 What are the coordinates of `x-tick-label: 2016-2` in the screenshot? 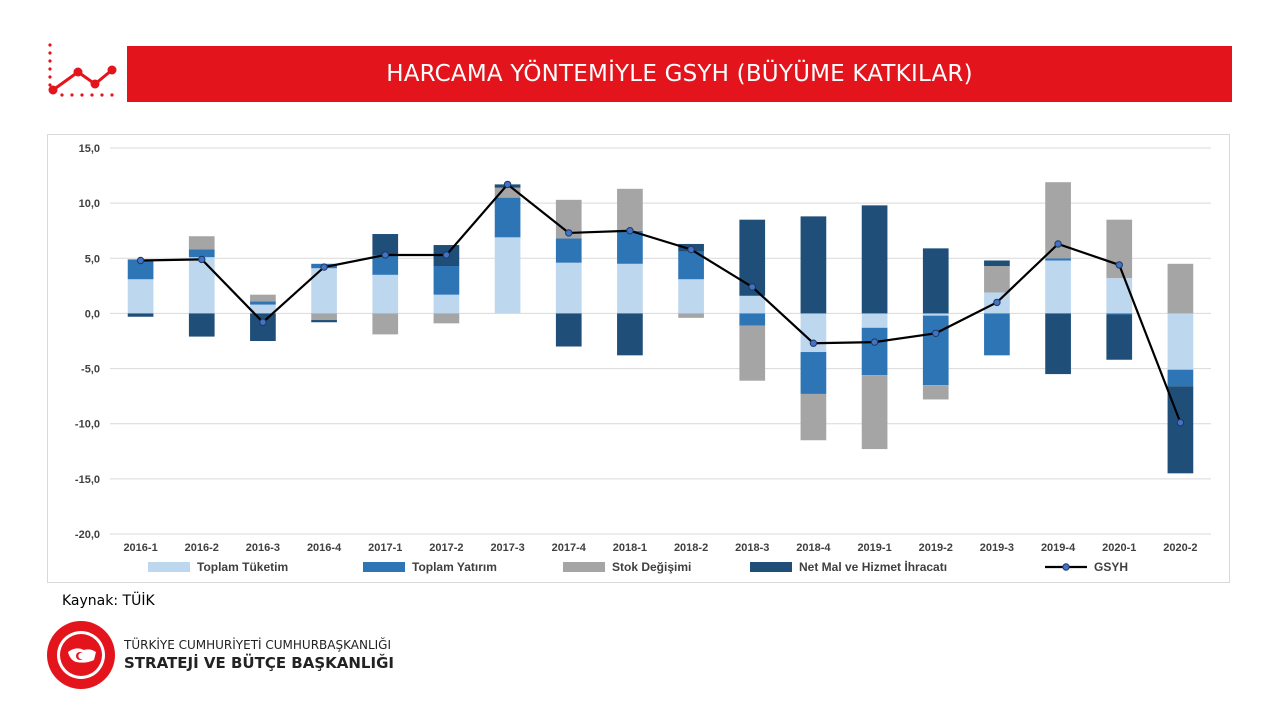 It's located at (202, 548).